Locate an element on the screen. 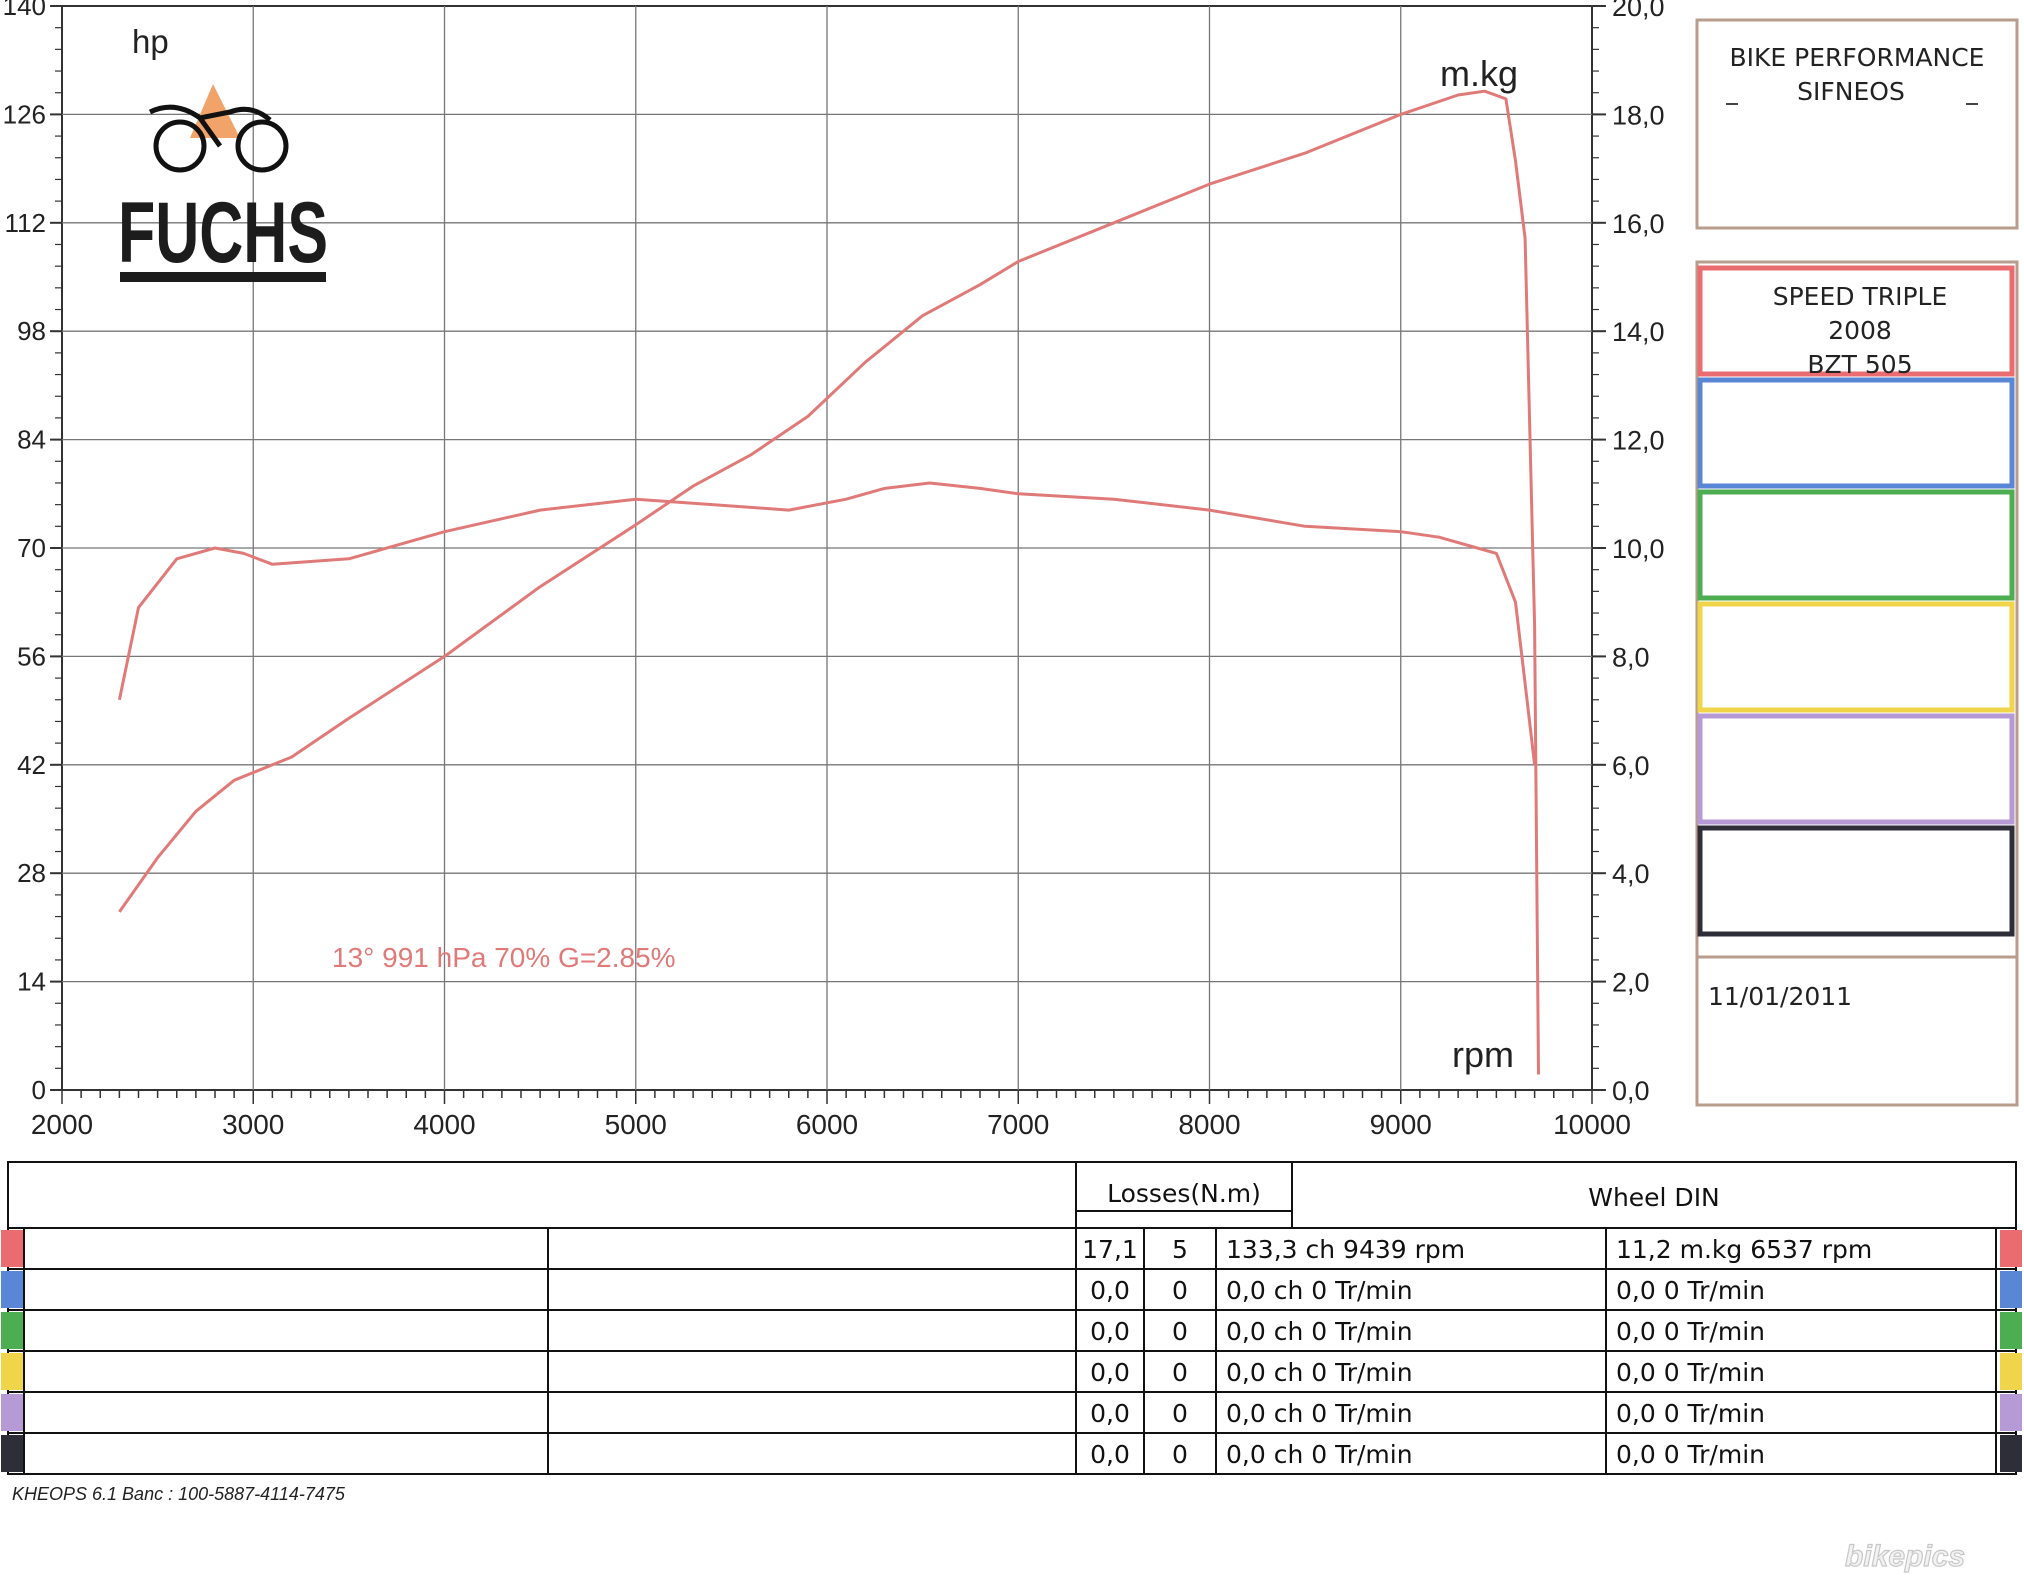 The width and height of the screenshot is (2024, 1581). loss-value-2: 5 is located at coordinates (1180, 1249).